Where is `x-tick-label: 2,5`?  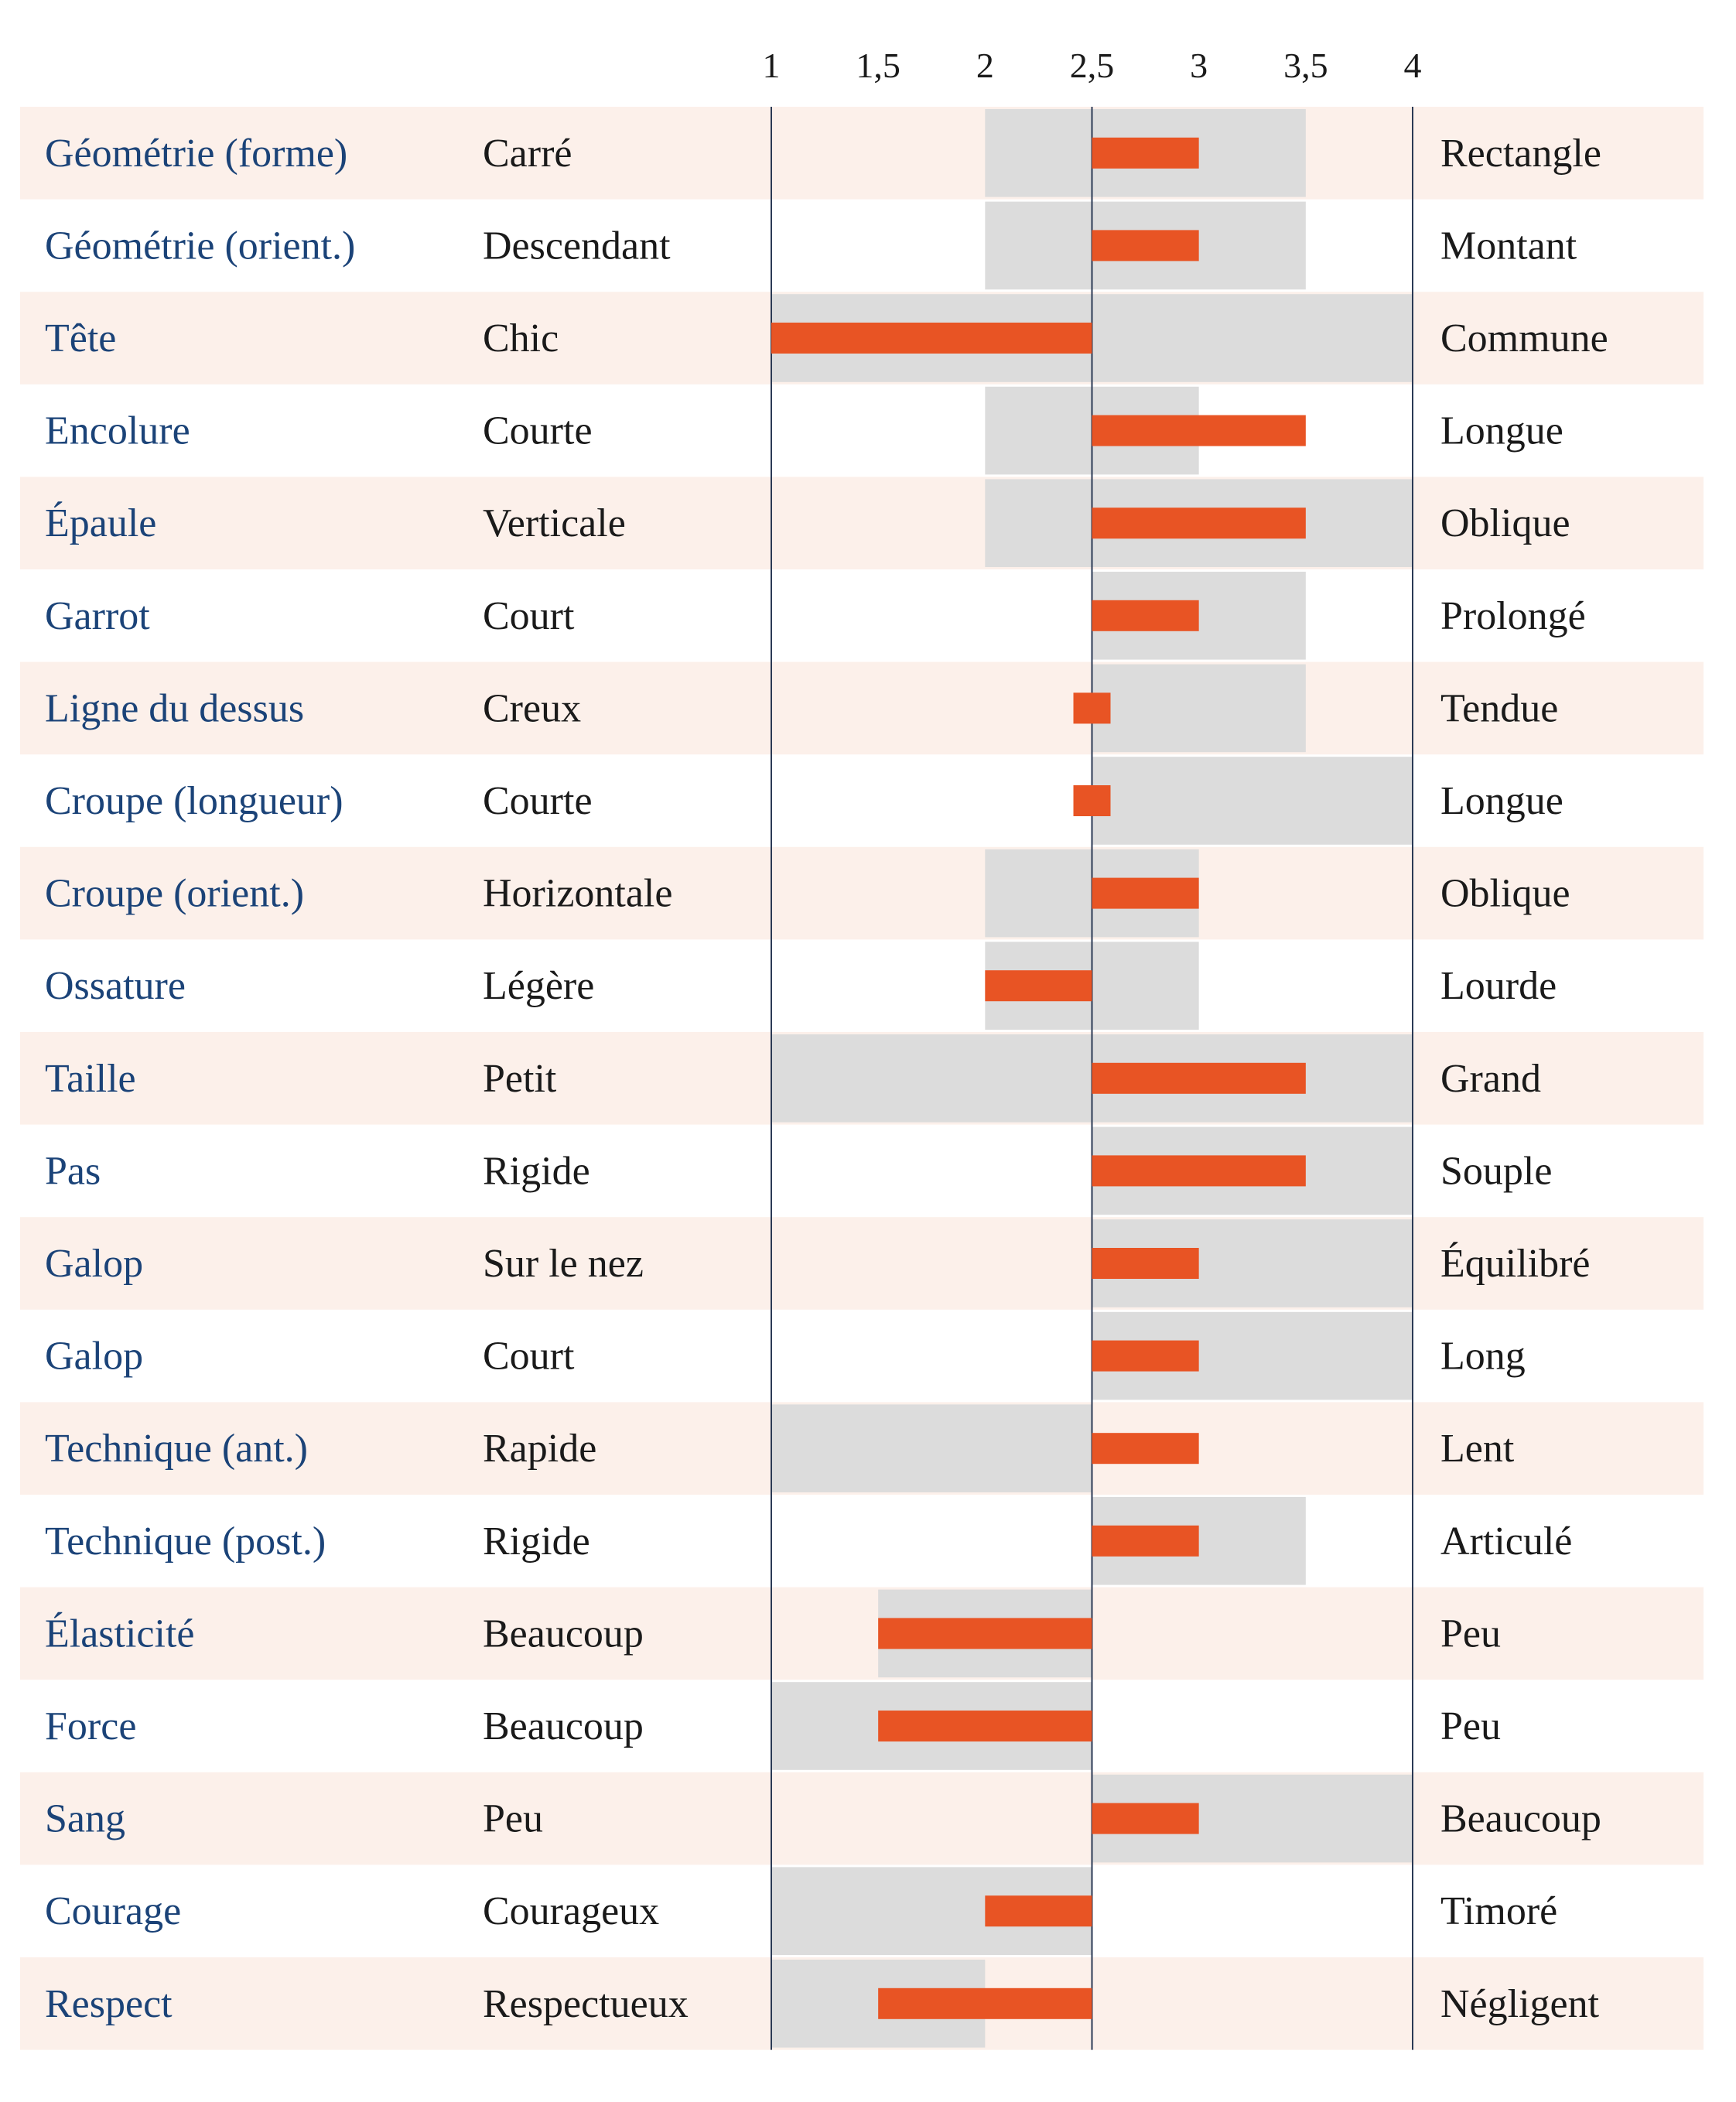 x-tick-label: 2,5 is located at coordinates (1092, 65).